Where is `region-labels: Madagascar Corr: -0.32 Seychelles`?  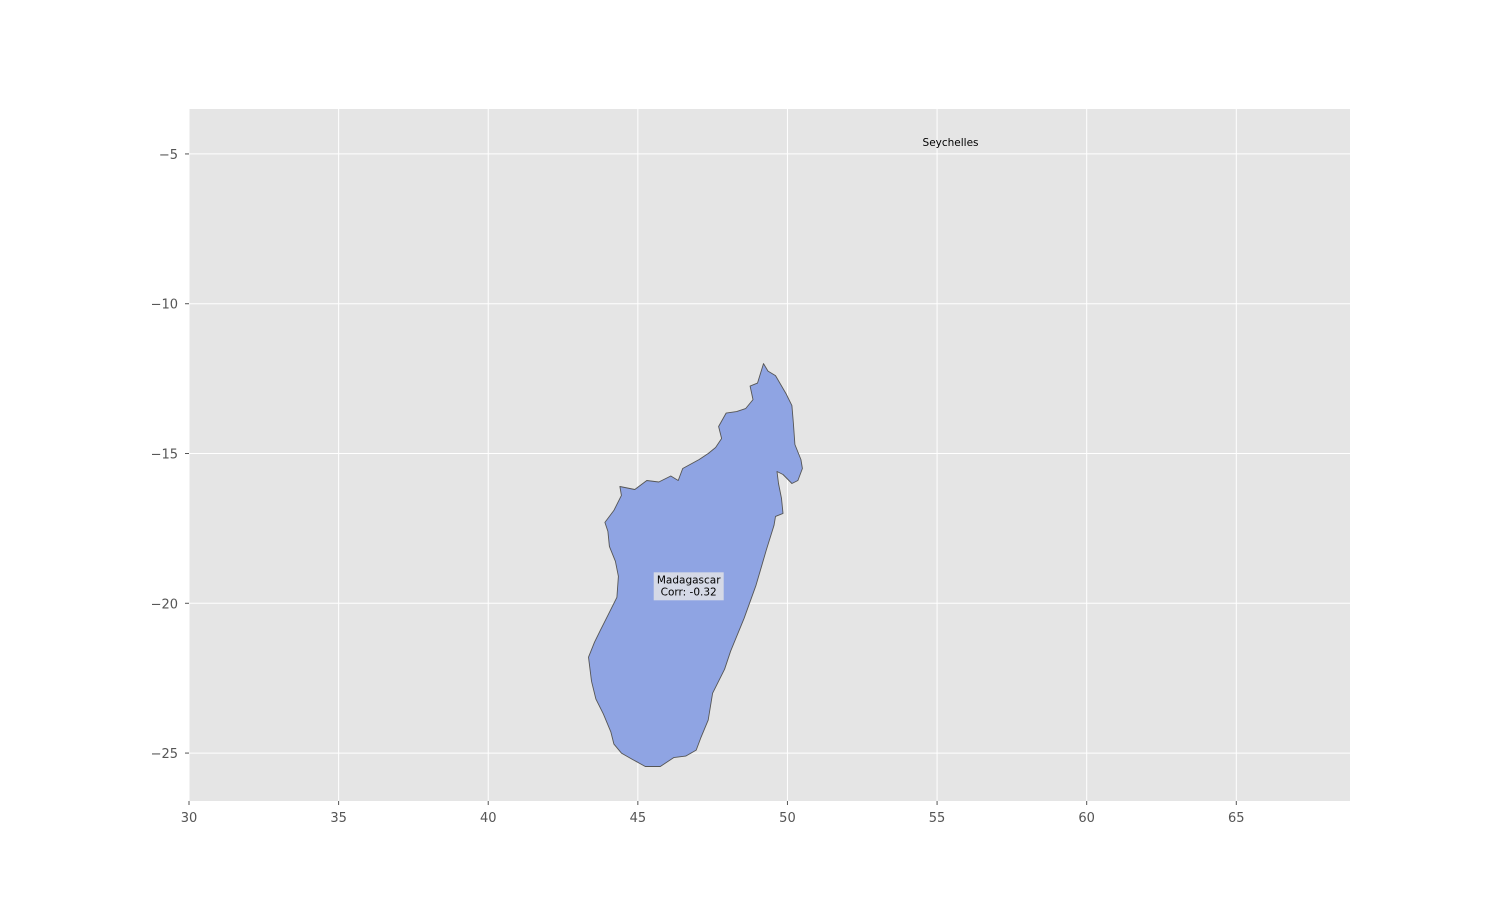 region-labels: Madagascar Corr: -0.32 Seychelles is located at coordinates (816, 369).